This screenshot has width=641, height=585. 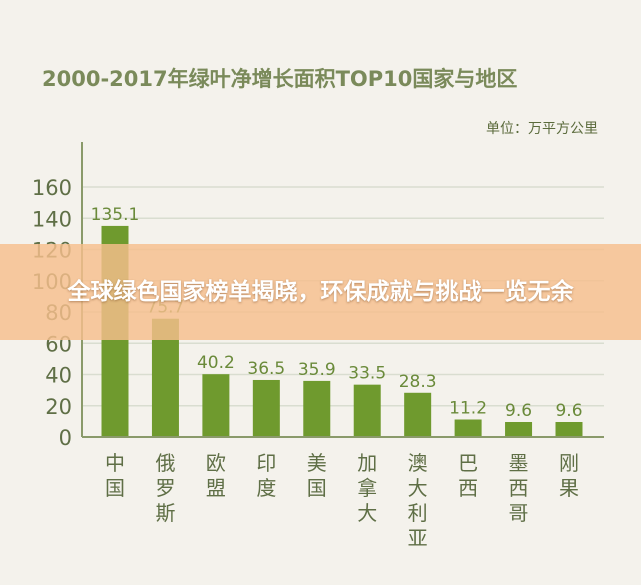 I want to click on category-label: 美国, so click(x=317, y=475).